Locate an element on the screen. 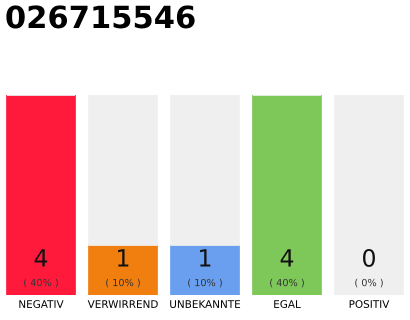  x-tick-label: NEGATIV is located at coordinates (41, 304).